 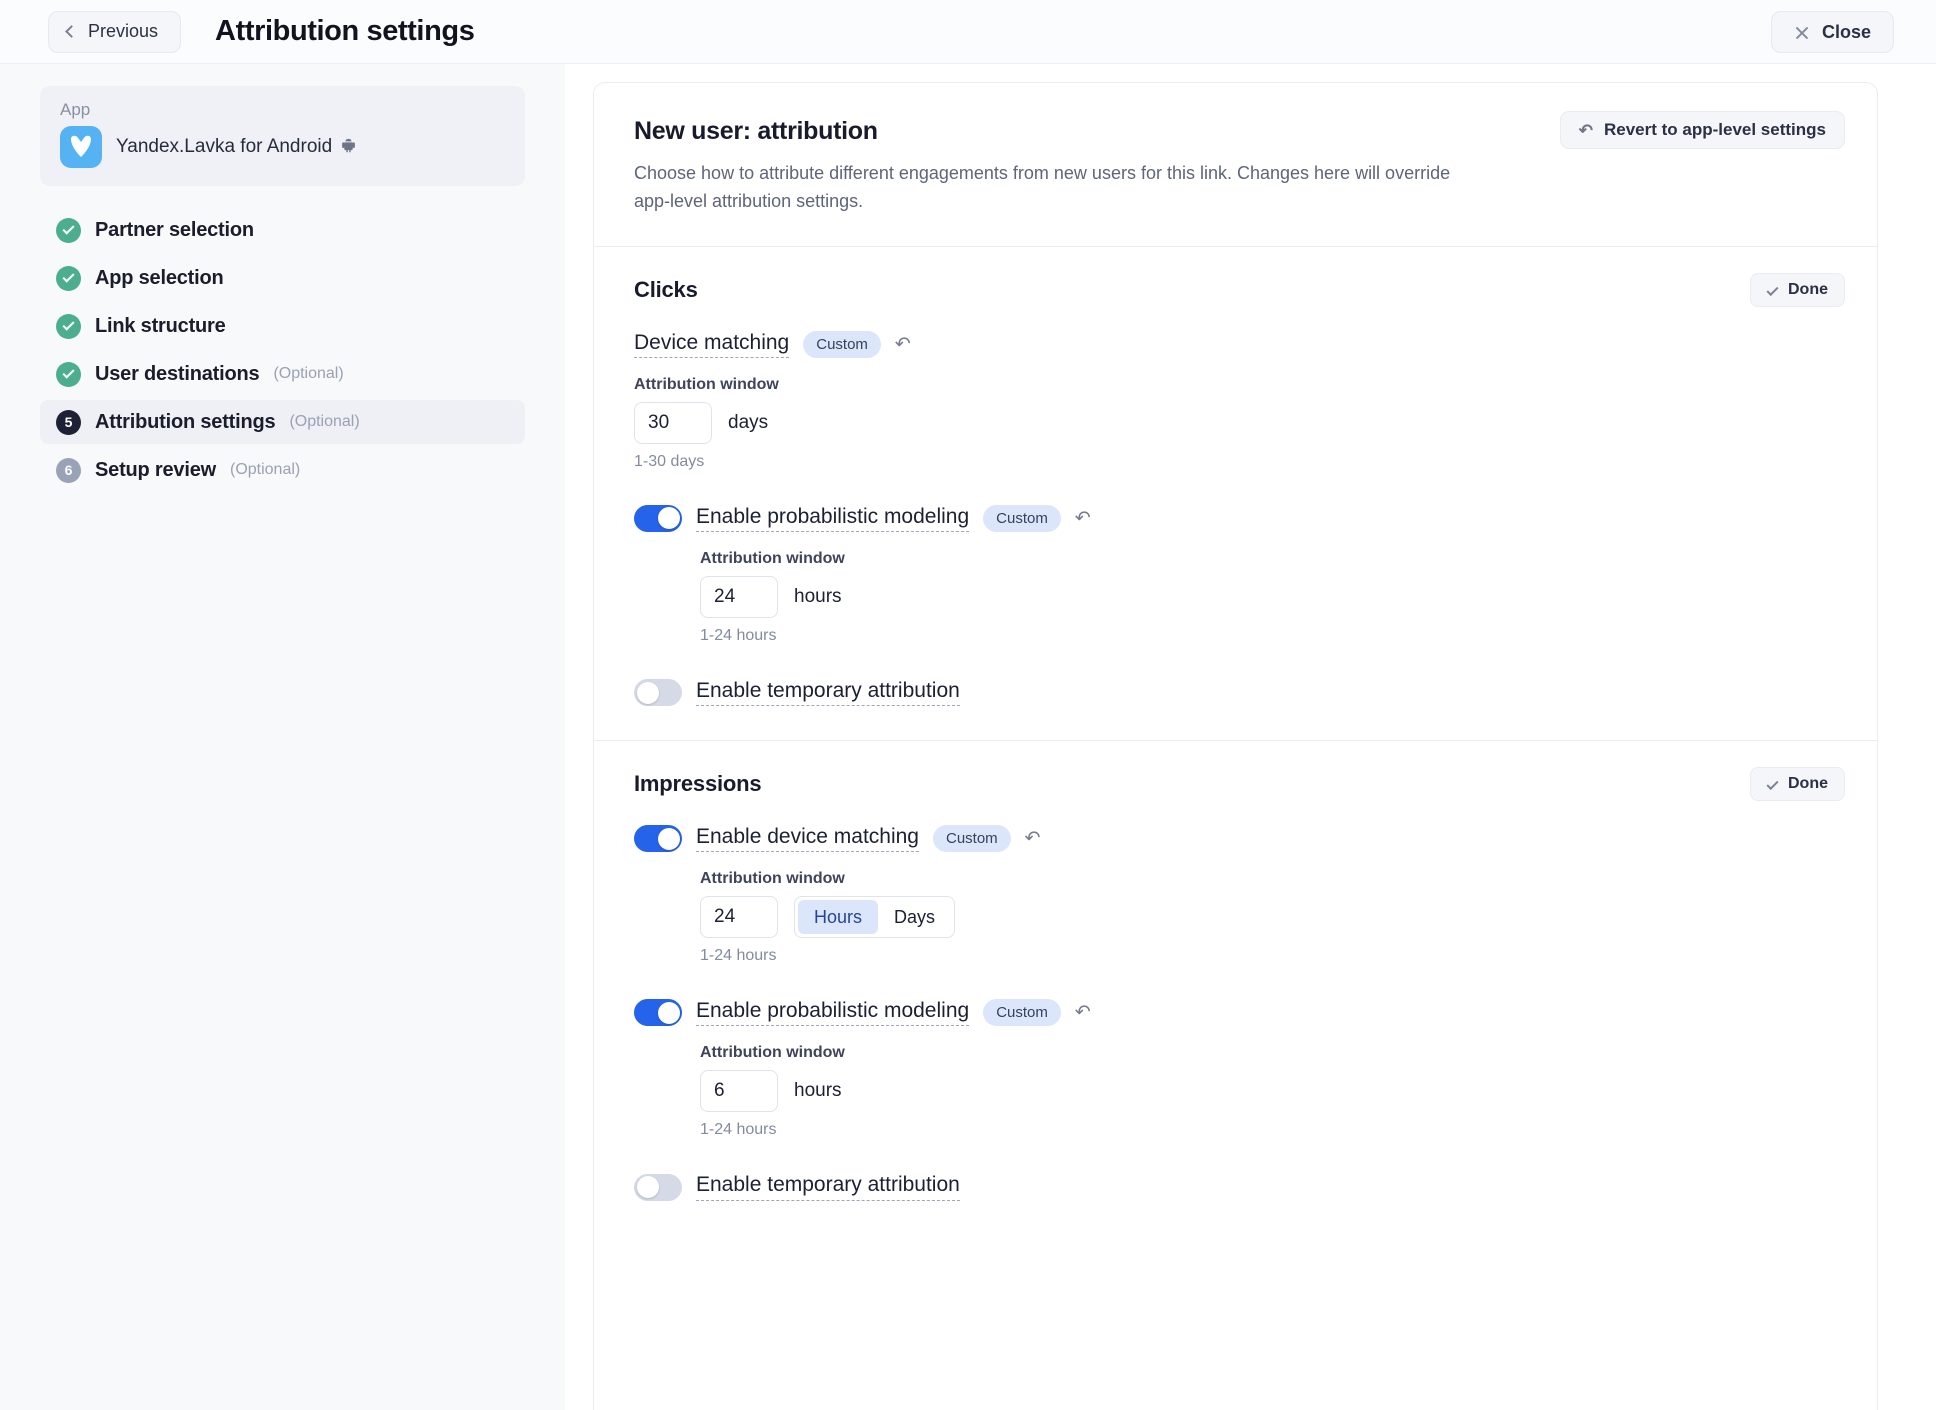 I want to click on impressions-section-title: Impressions, so click(x=698, y=784).